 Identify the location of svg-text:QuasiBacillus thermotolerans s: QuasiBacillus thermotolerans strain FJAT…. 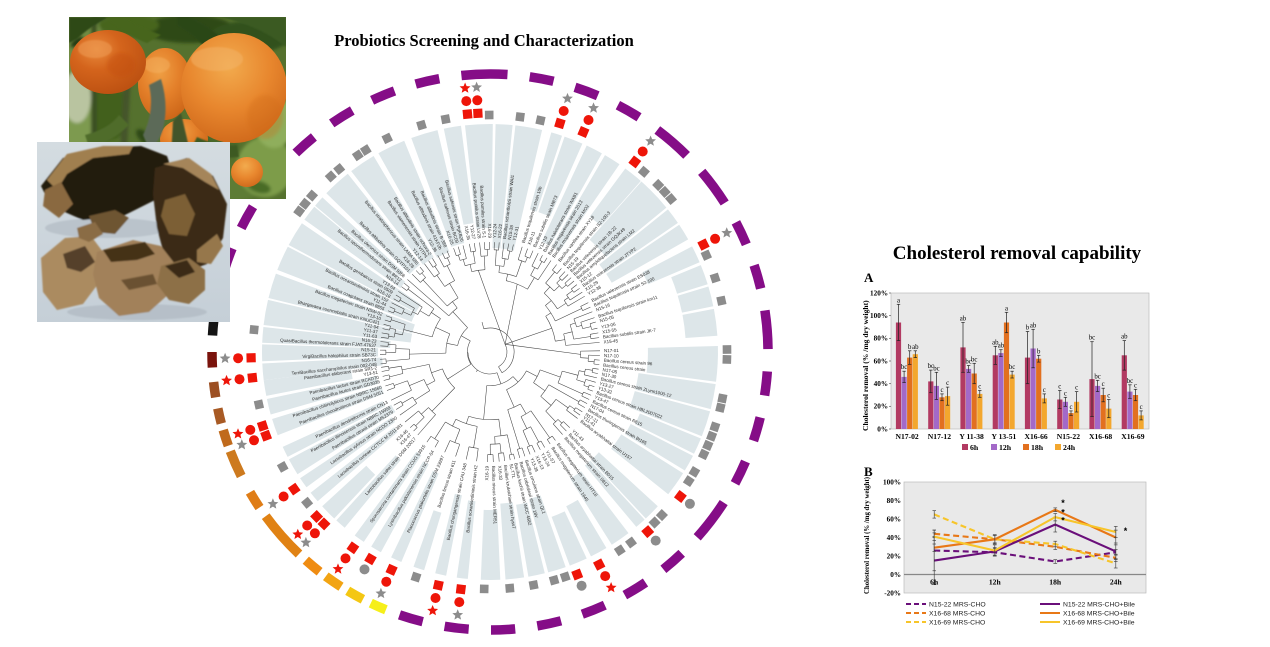
(328, 343).